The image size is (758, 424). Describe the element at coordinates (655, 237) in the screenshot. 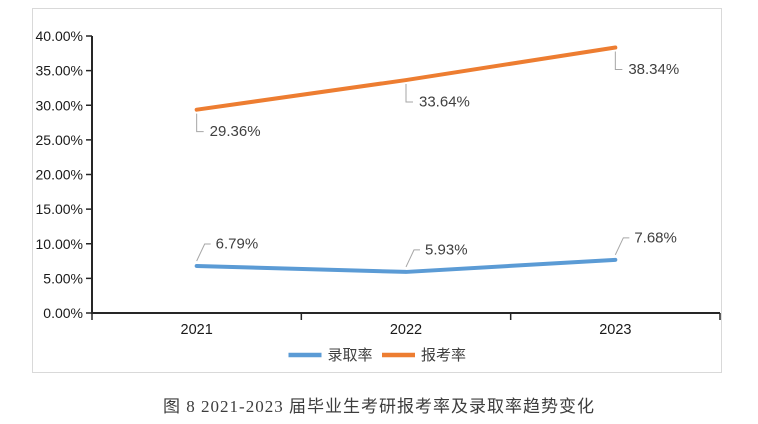

I see `data-label: 7.68%` at that location.